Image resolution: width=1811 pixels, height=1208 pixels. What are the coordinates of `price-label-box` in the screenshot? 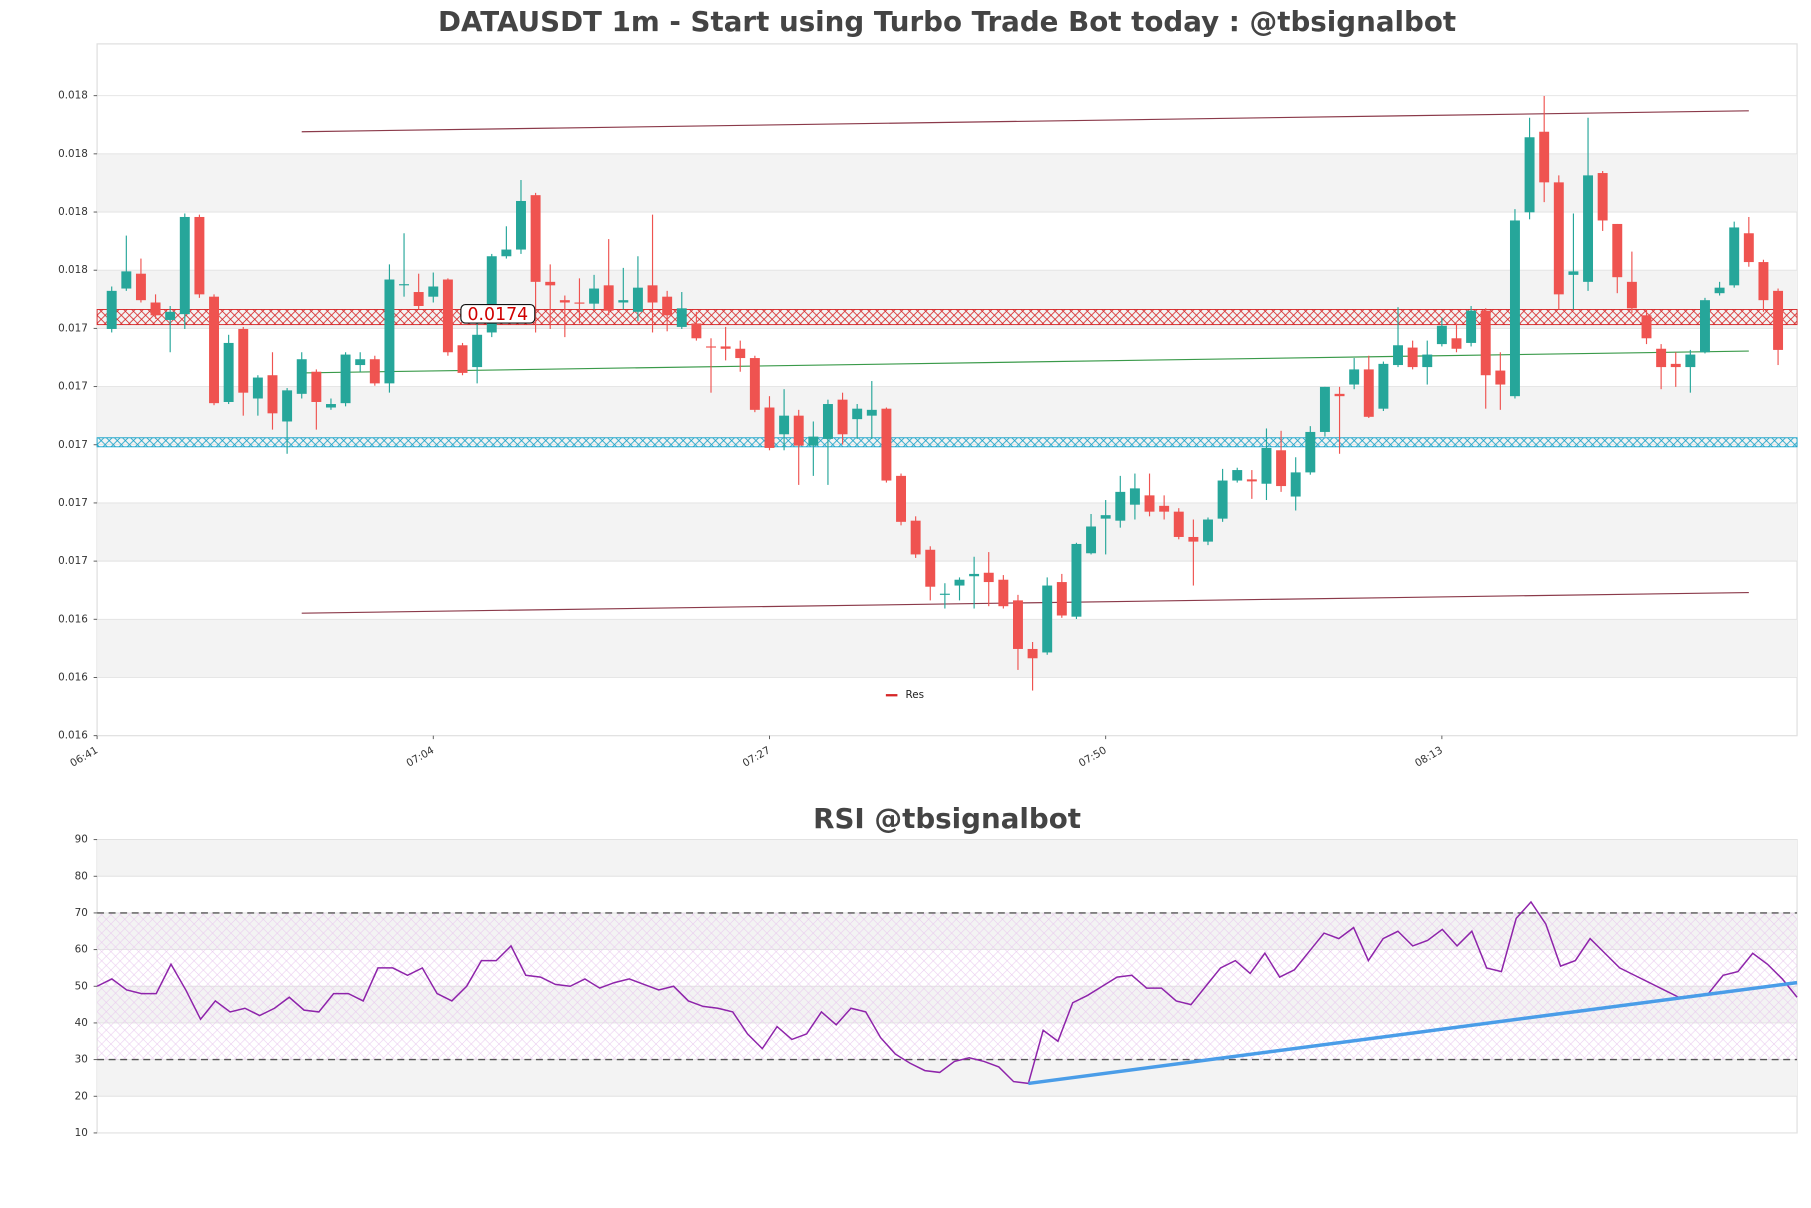 It's located at (498, 314).